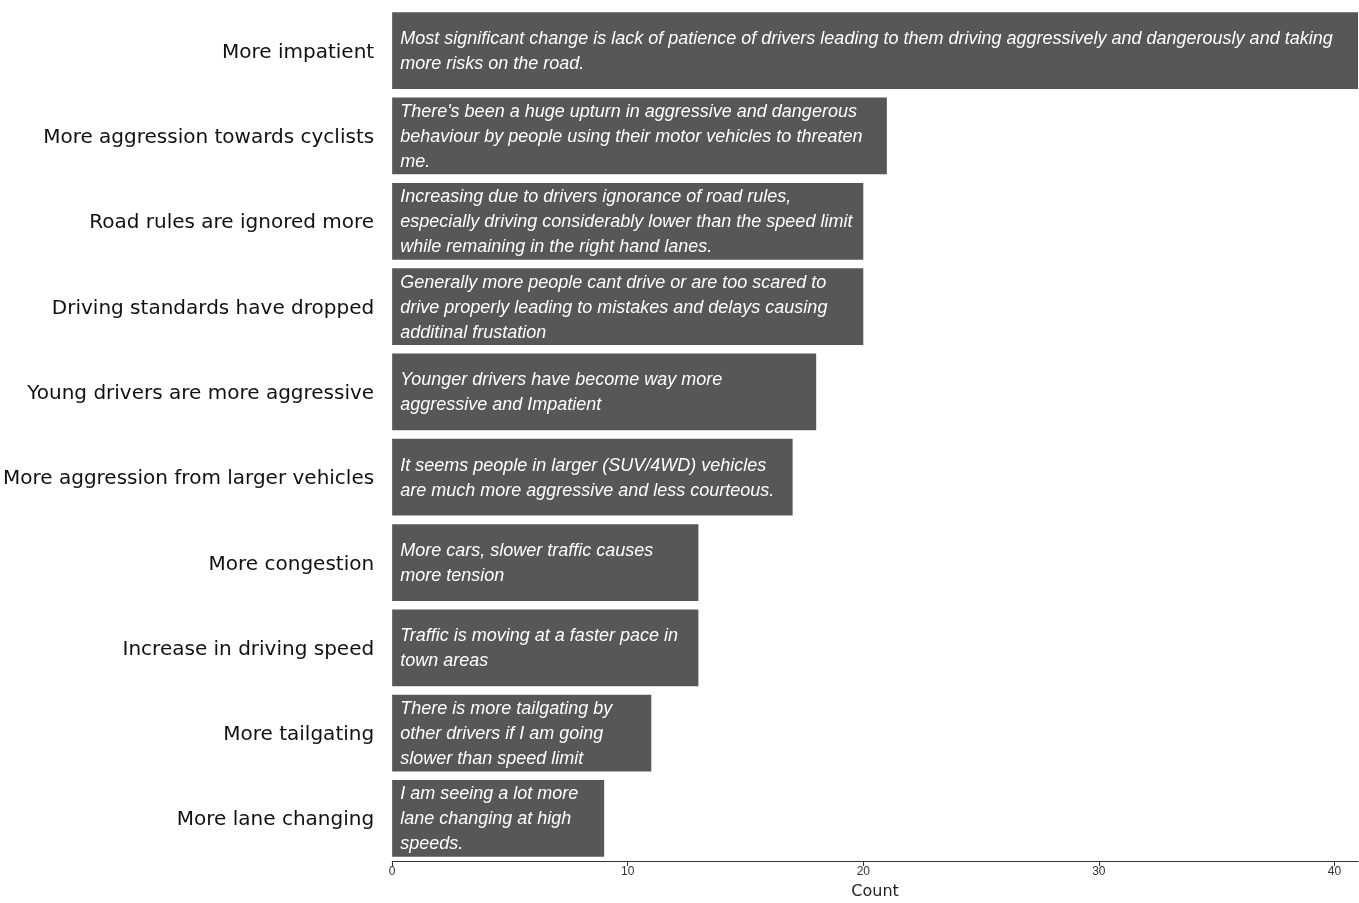  I want to click on annotation: There is more tailgating by other drivers if I am going slower than speed limit, so click(509, 733).